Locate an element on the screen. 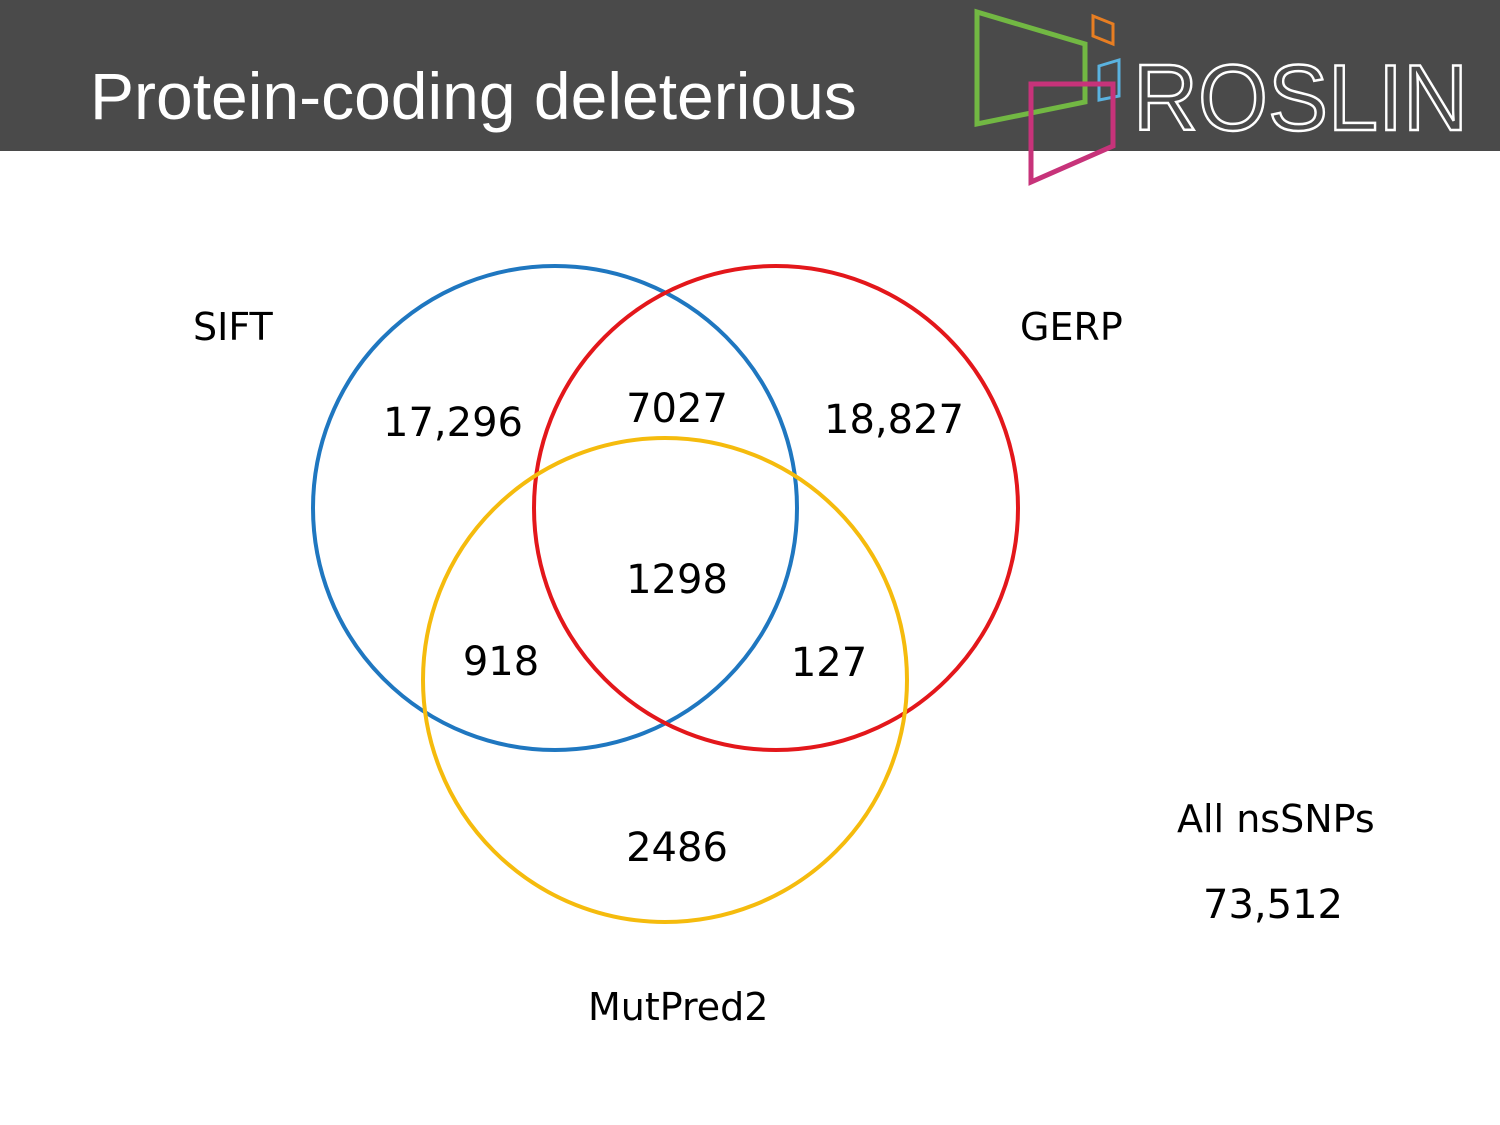  region-sift-only: 17,296 is located at coordinates (453, 423).